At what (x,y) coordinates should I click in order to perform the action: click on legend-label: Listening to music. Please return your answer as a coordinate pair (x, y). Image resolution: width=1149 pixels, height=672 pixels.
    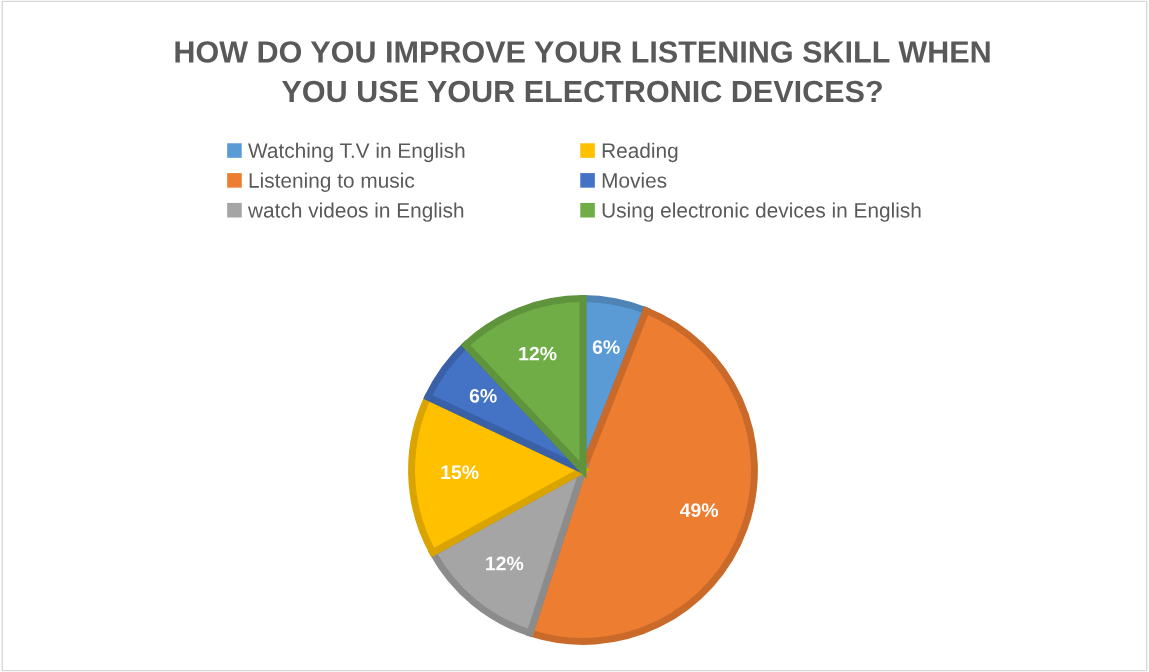
    Looking at the image, I should click on (332, 182).